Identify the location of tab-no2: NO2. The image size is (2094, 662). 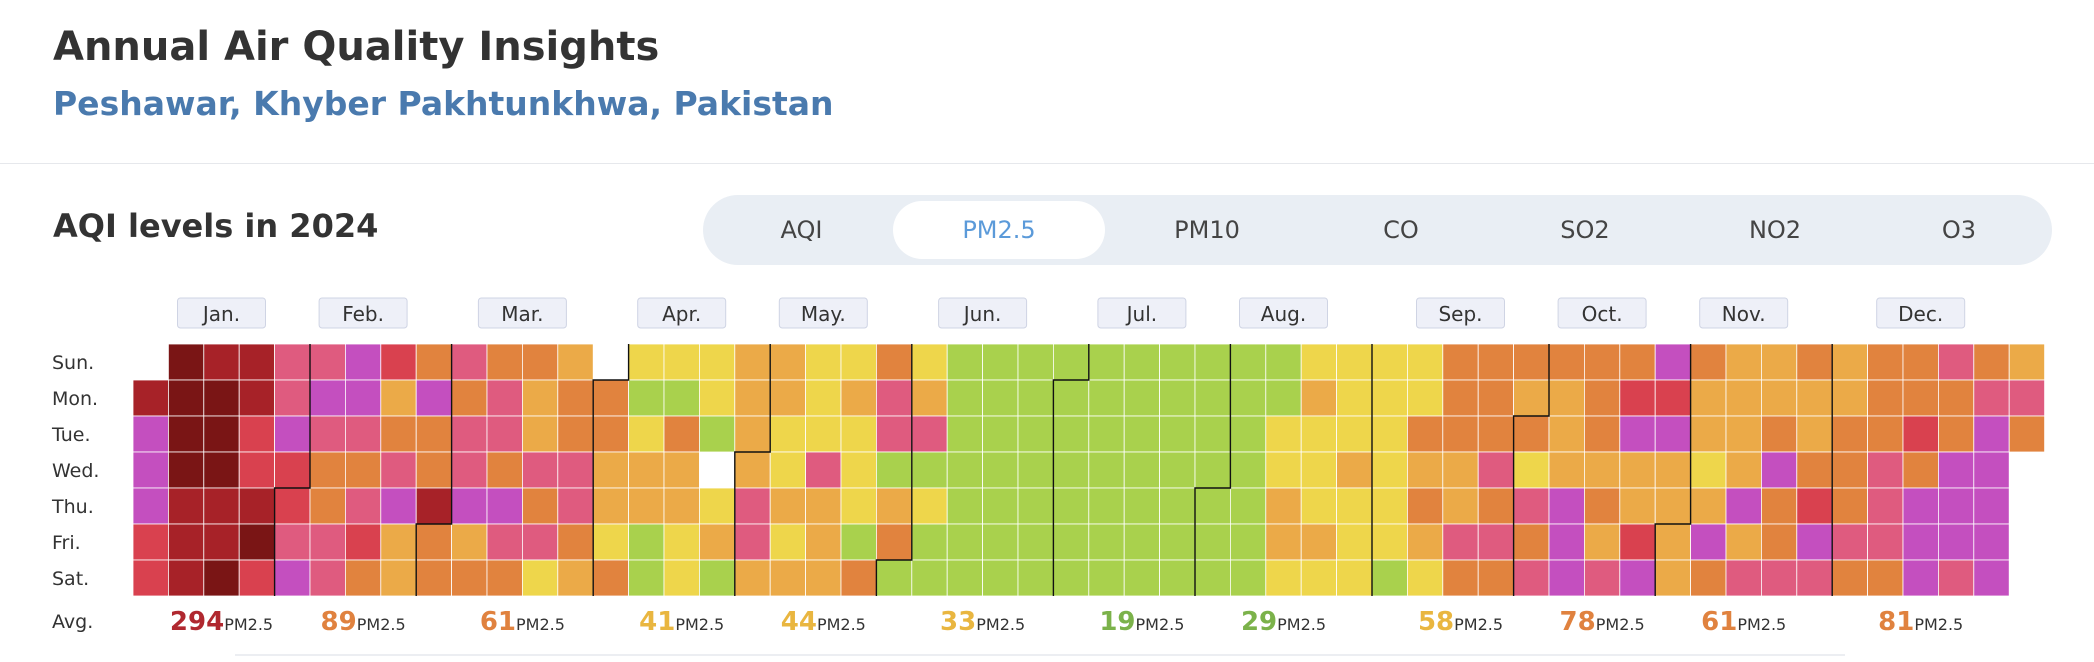
(1775, 230).